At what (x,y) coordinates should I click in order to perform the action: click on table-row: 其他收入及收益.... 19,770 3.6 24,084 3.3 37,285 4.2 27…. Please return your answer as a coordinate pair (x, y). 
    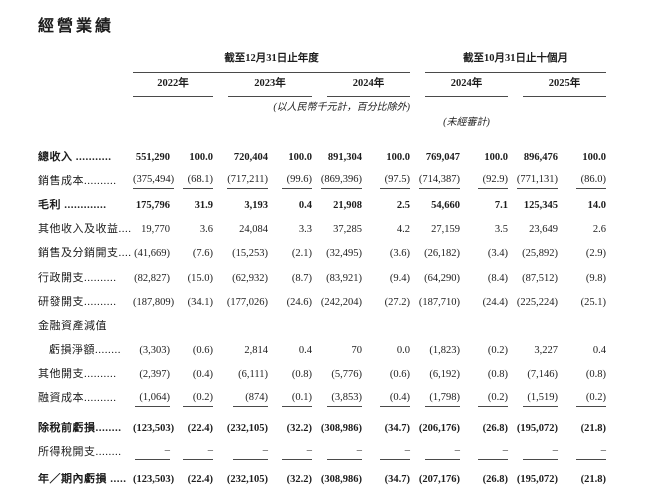
    Looking at the image, I should click on (322, 230).